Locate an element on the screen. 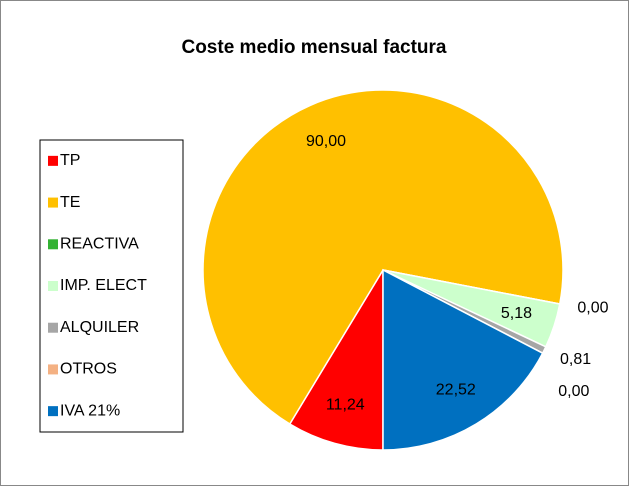 The image size is (629, 486). legend-label: IMP. ELECT is located at coordinates (103, 285).